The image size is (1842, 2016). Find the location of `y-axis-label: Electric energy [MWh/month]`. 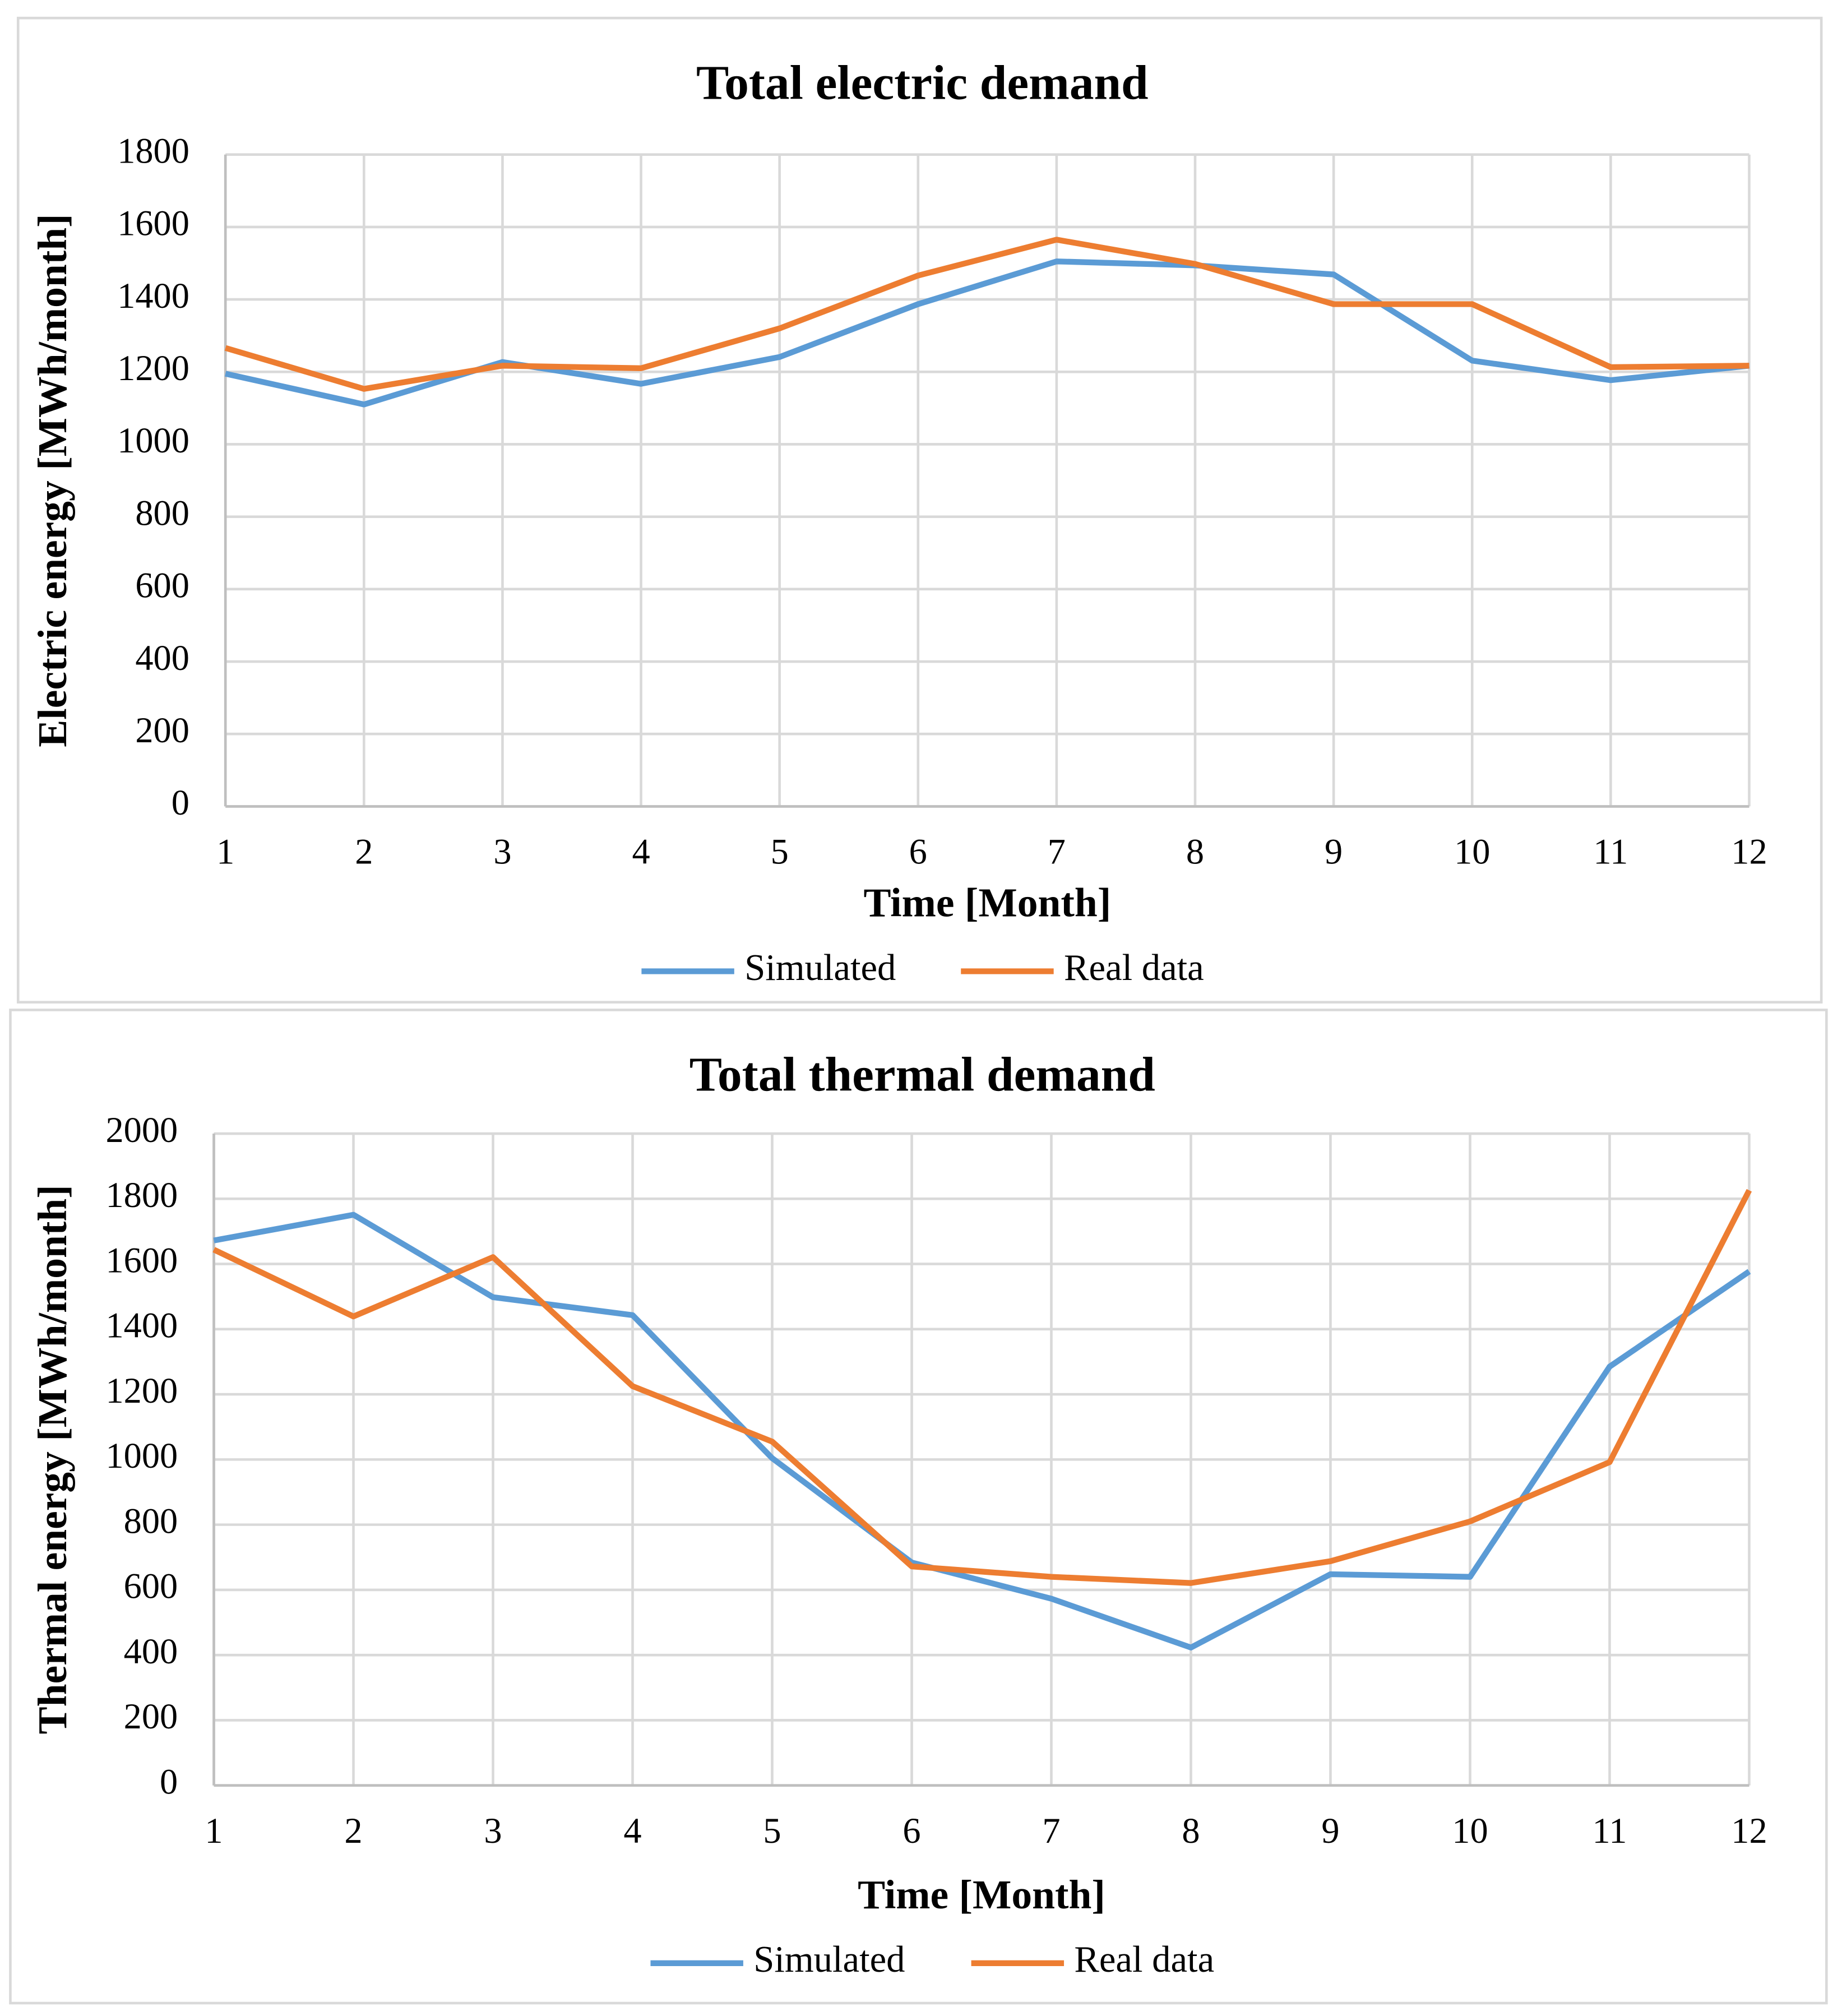

y-axis-label: Electric energy [MWh/month] is located at coordinates (52, 481).